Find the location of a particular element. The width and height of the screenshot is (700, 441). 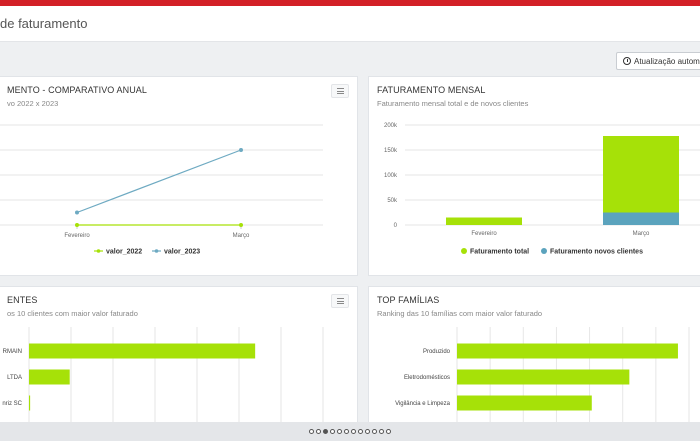

annual-line-chart: Fevereiro Março valor_2022 valor_2023 is located at coordinates (161, 190).